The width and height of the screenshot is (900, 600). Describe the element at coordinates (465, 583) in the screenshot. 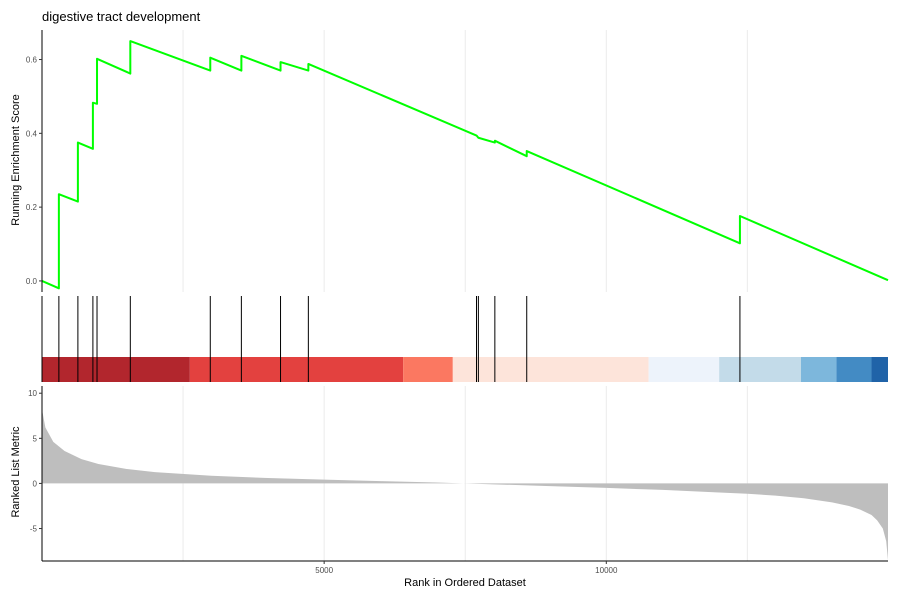

I see `x-axis-title: Rank in Ordered Dataset` at that location.